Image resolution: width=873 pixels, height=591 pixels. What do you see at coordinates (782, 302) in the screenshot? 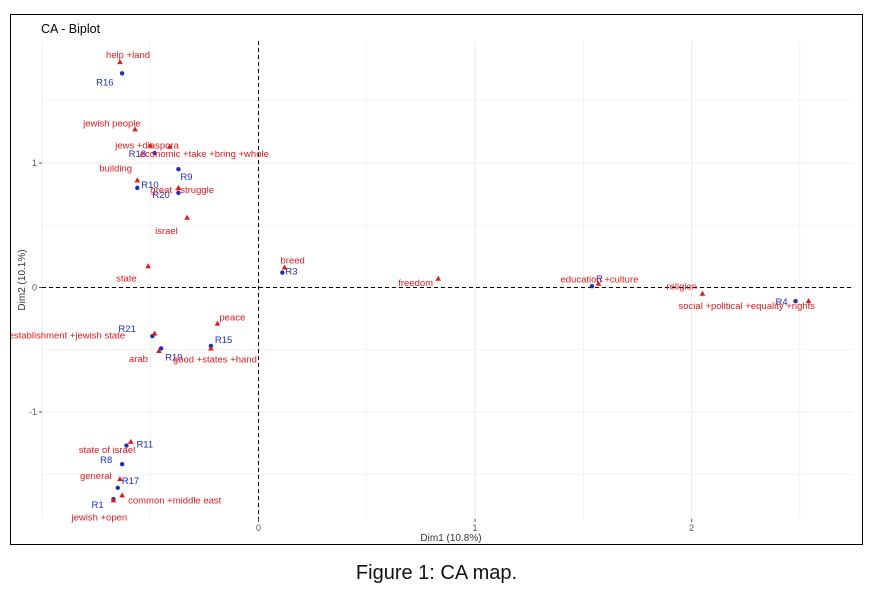
I see `row-point-label: R4` at bounding box center [782, 302].